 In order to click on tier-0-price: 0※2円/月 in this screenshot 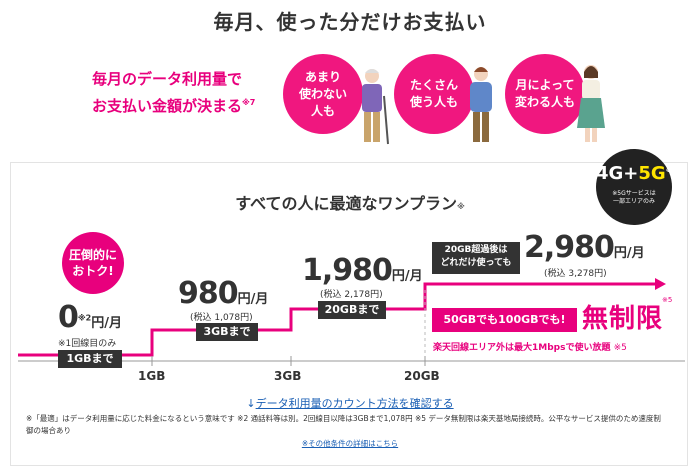, I will do `click(90, 317)`.